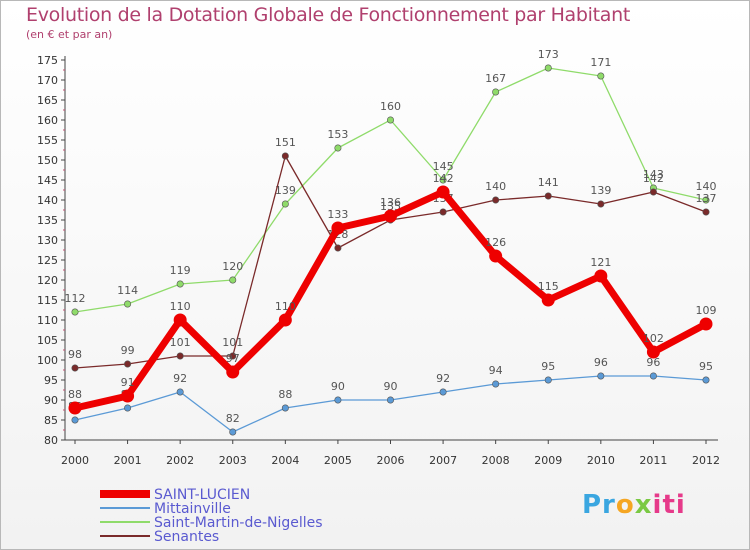 The image size is (750, 550). I want to click on data-label: 101, so click(180, 342).